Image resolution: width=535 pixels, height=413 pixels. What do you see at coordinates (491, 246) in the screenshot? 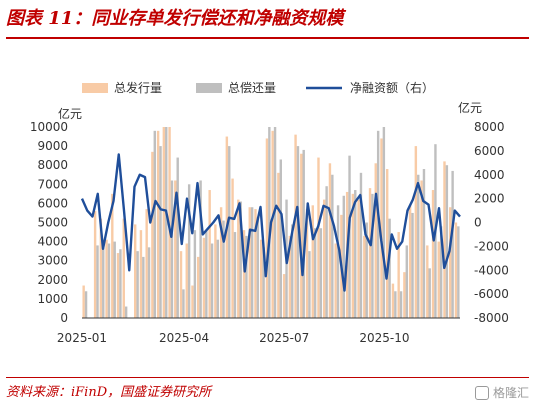
I see `y-right-tick-label: -2000` at bounding box center [491, 246].